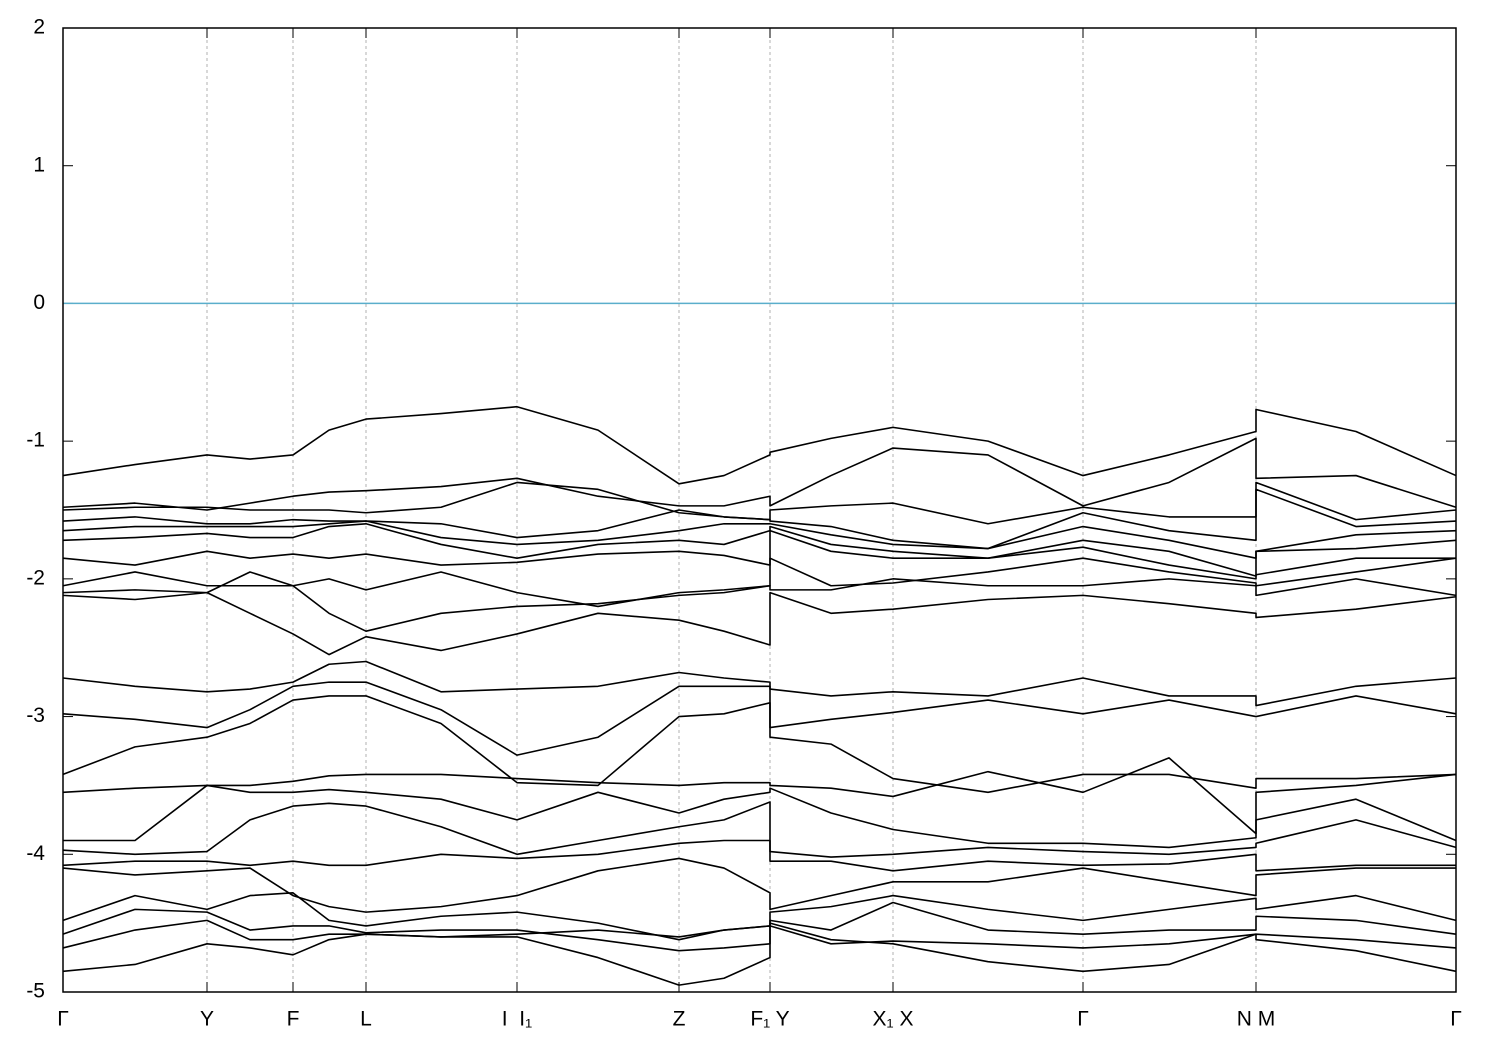 Image resolution: width=1500 pixels, height=1050 pixels. I want to click on y-tick-label: -2, so click(35, 577).